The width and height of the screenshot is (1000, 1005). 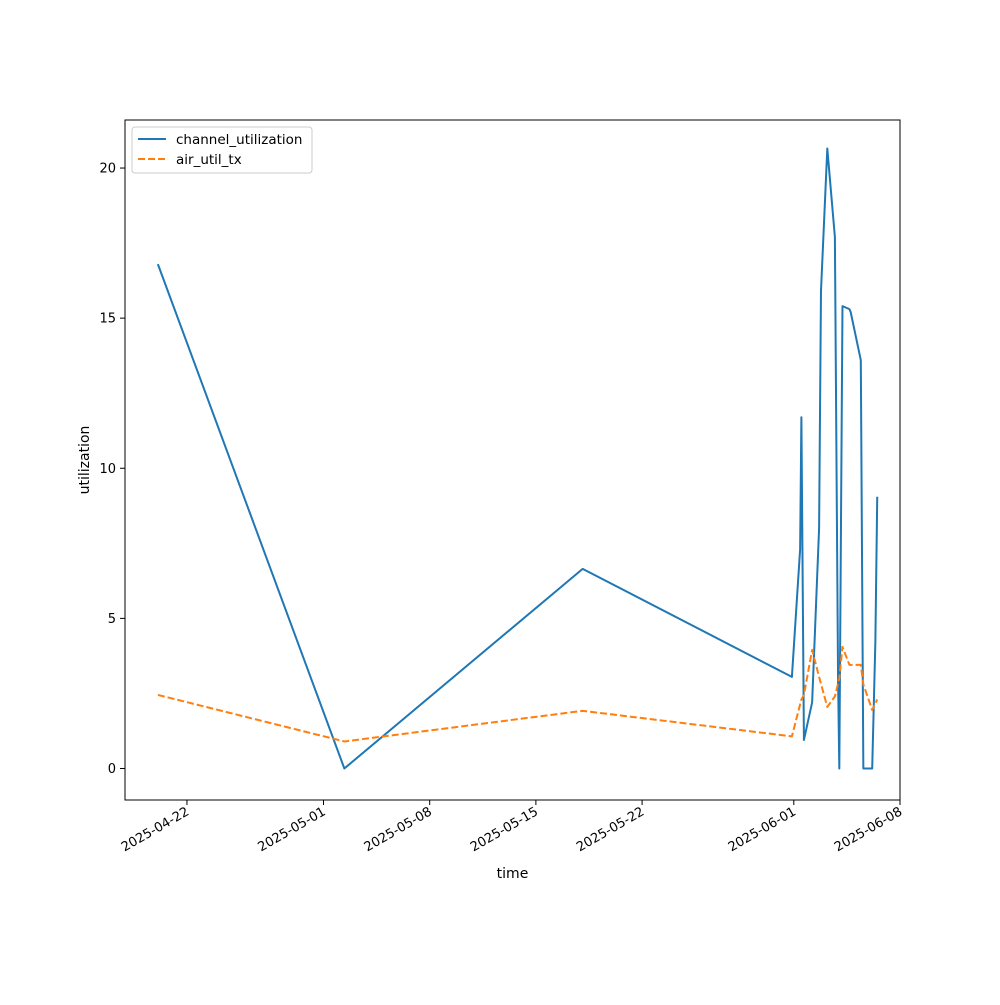 I want to click on y-tick-label: 20, so click(x=107, y=169).